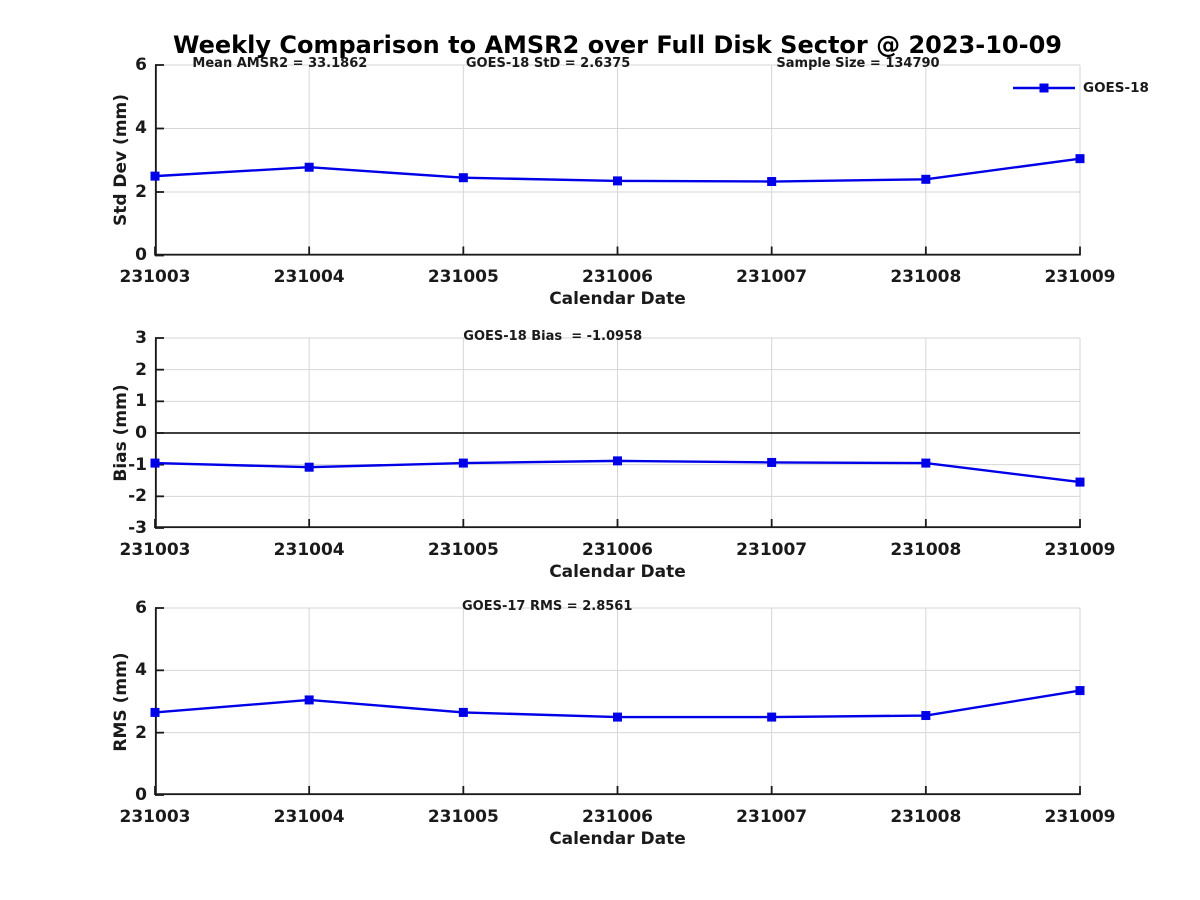 The height and width of the screenshot is (900, 1200). What do you see at coordinates (617, 299) in the screenshot?
I see `std-dev-x-axis-label: Calendar Date` at bounding box center [617, 299].